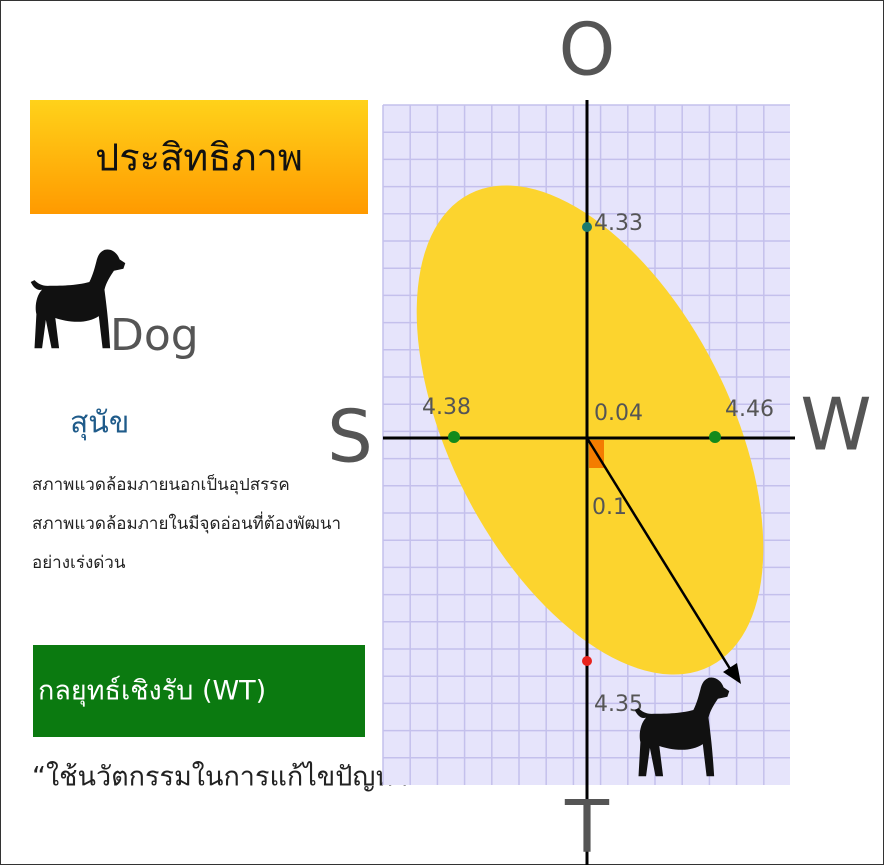 The width and height of the screenshot is (884, 865). What do you see at coordinates (79, 563) in the screenshot?
I see `description-line: อย่างเร่งด่วน` at bounding box center [79, 563].